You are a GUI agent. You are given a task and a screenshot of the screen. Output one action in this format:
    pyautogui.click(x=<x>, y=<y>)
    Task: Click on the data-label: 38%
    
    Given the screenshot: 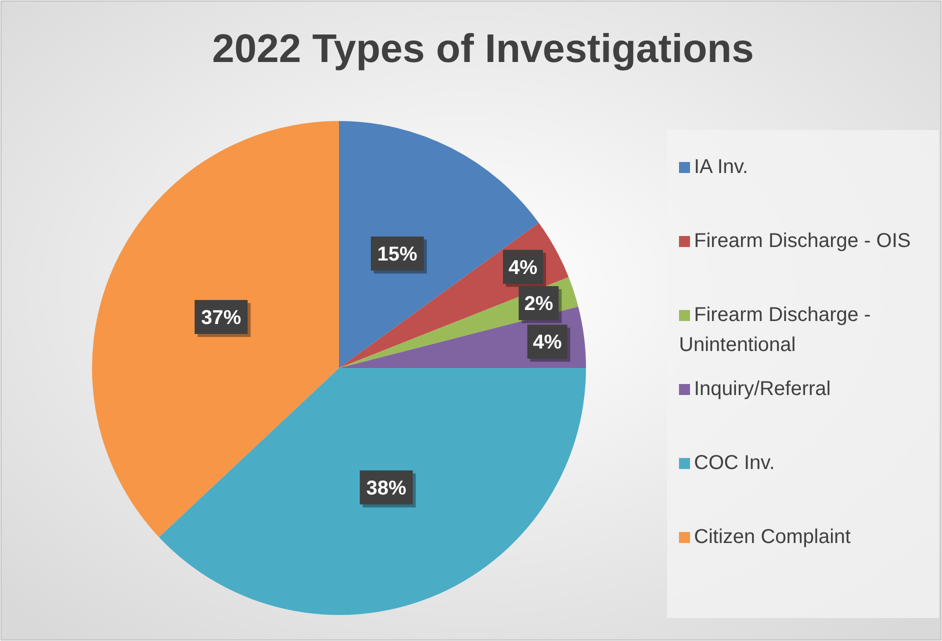 What is the action you would take?
    pyautogui.click(x=386, y=488)
    